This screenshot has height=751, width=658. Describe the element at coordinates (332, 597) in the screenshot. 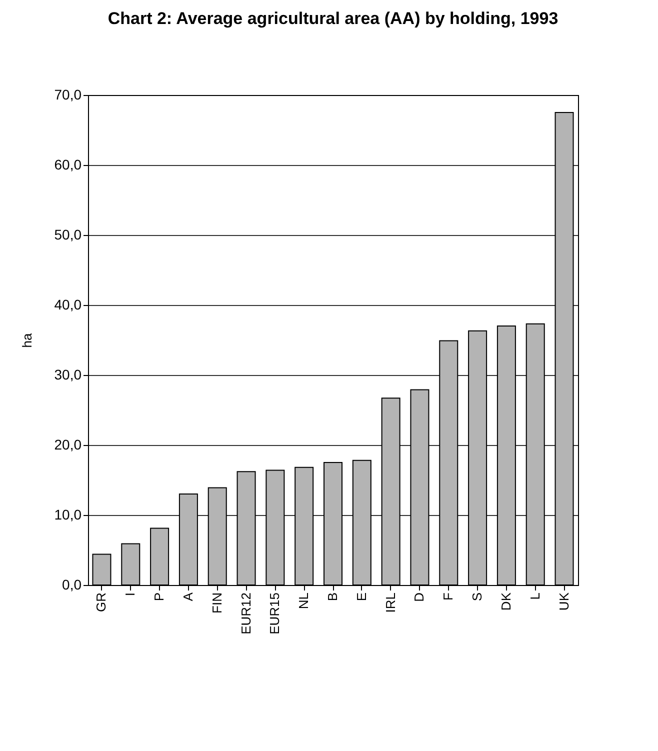

I see `x-tick-label: B` at that location.